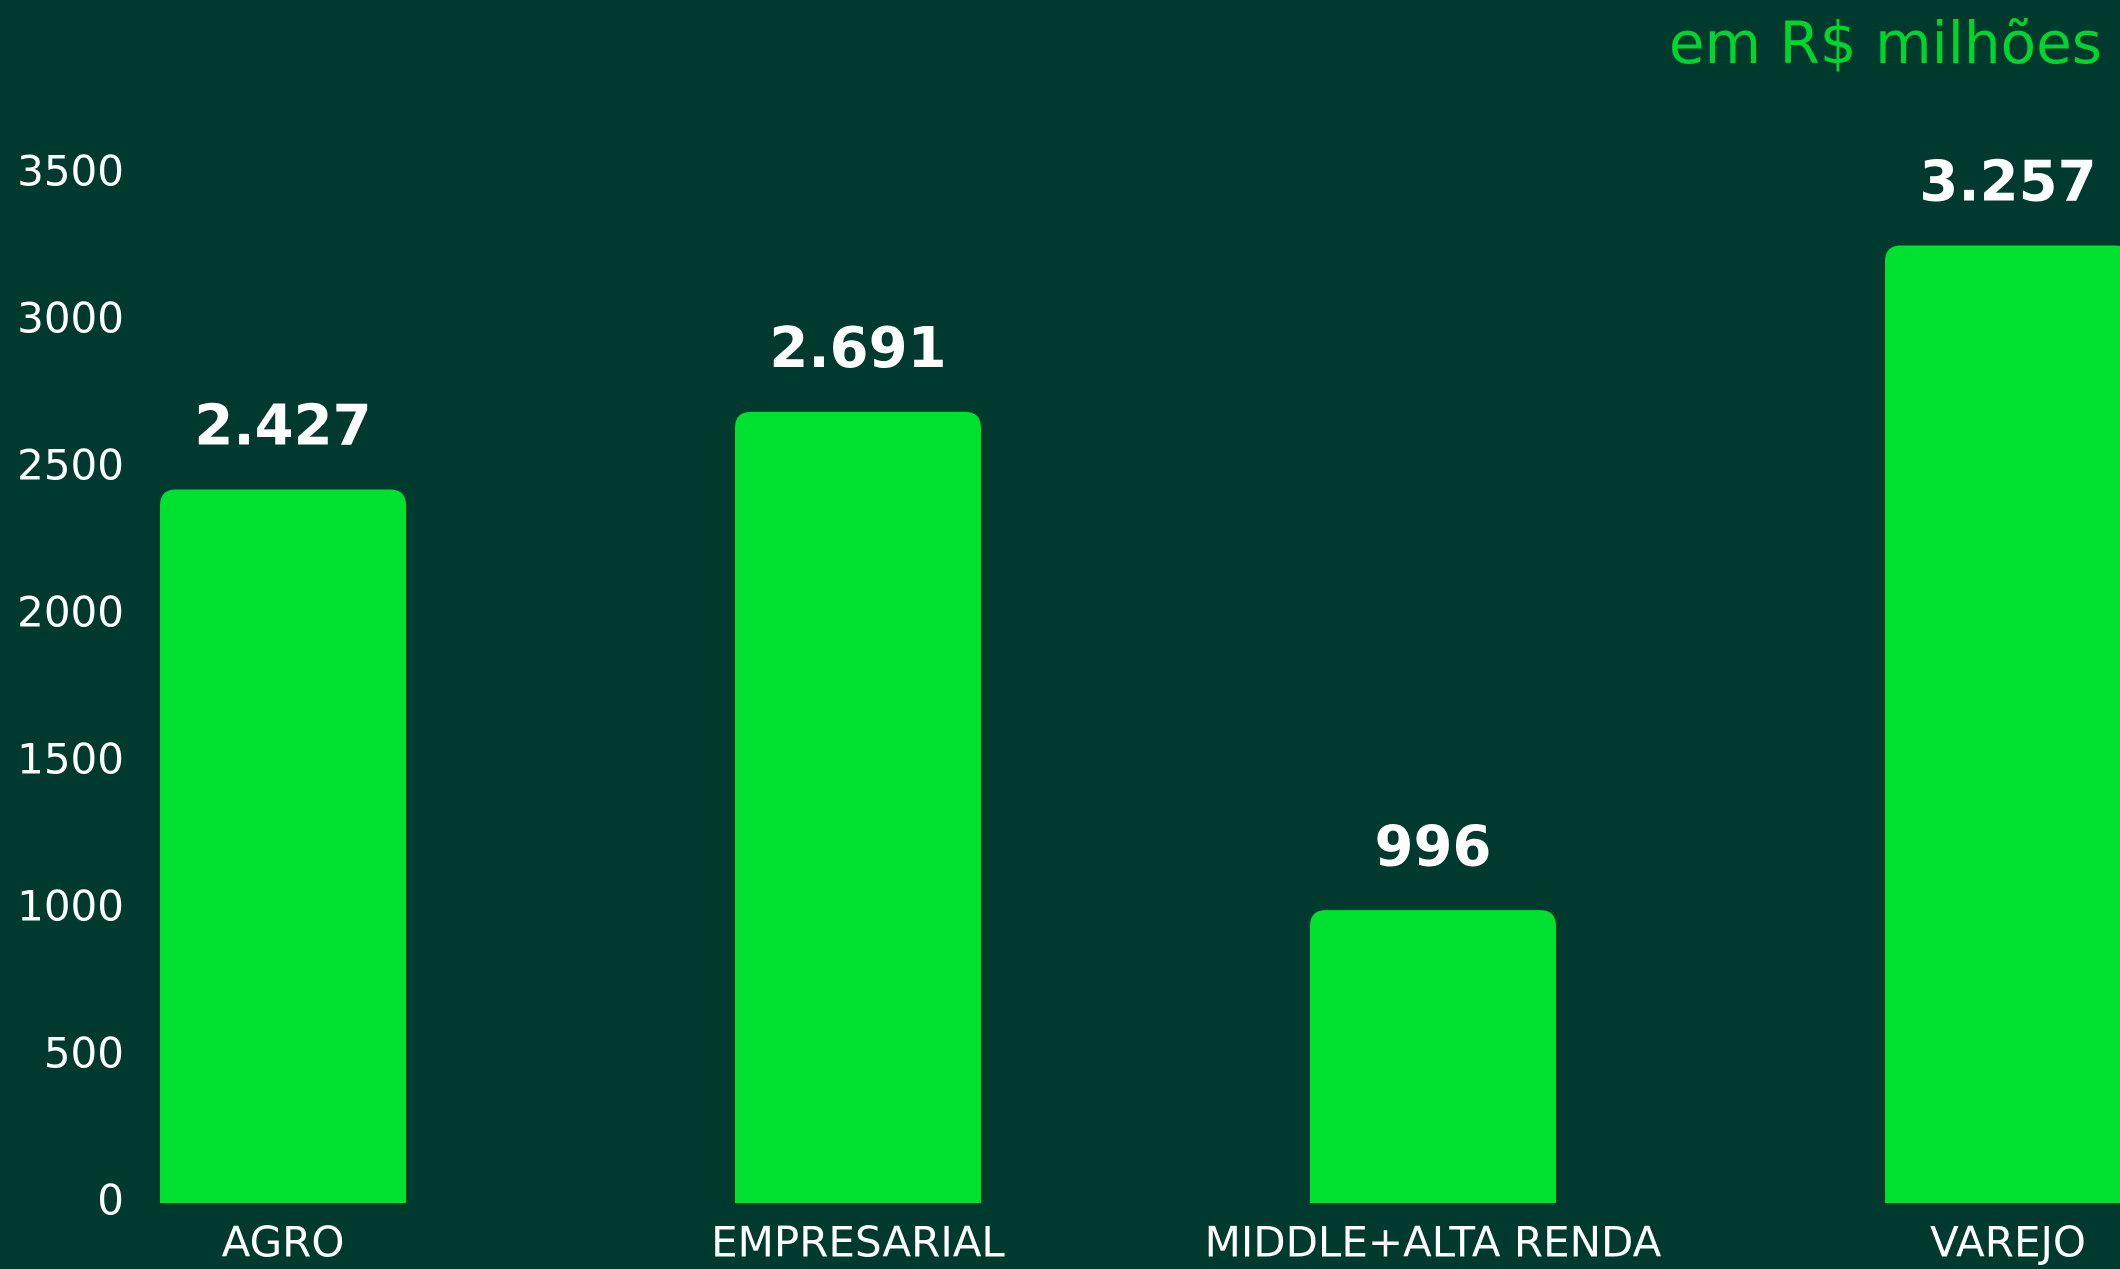  Describe the element at coordinates (1433, 846) in the screenshot. I see `value-label: 996` at that location.